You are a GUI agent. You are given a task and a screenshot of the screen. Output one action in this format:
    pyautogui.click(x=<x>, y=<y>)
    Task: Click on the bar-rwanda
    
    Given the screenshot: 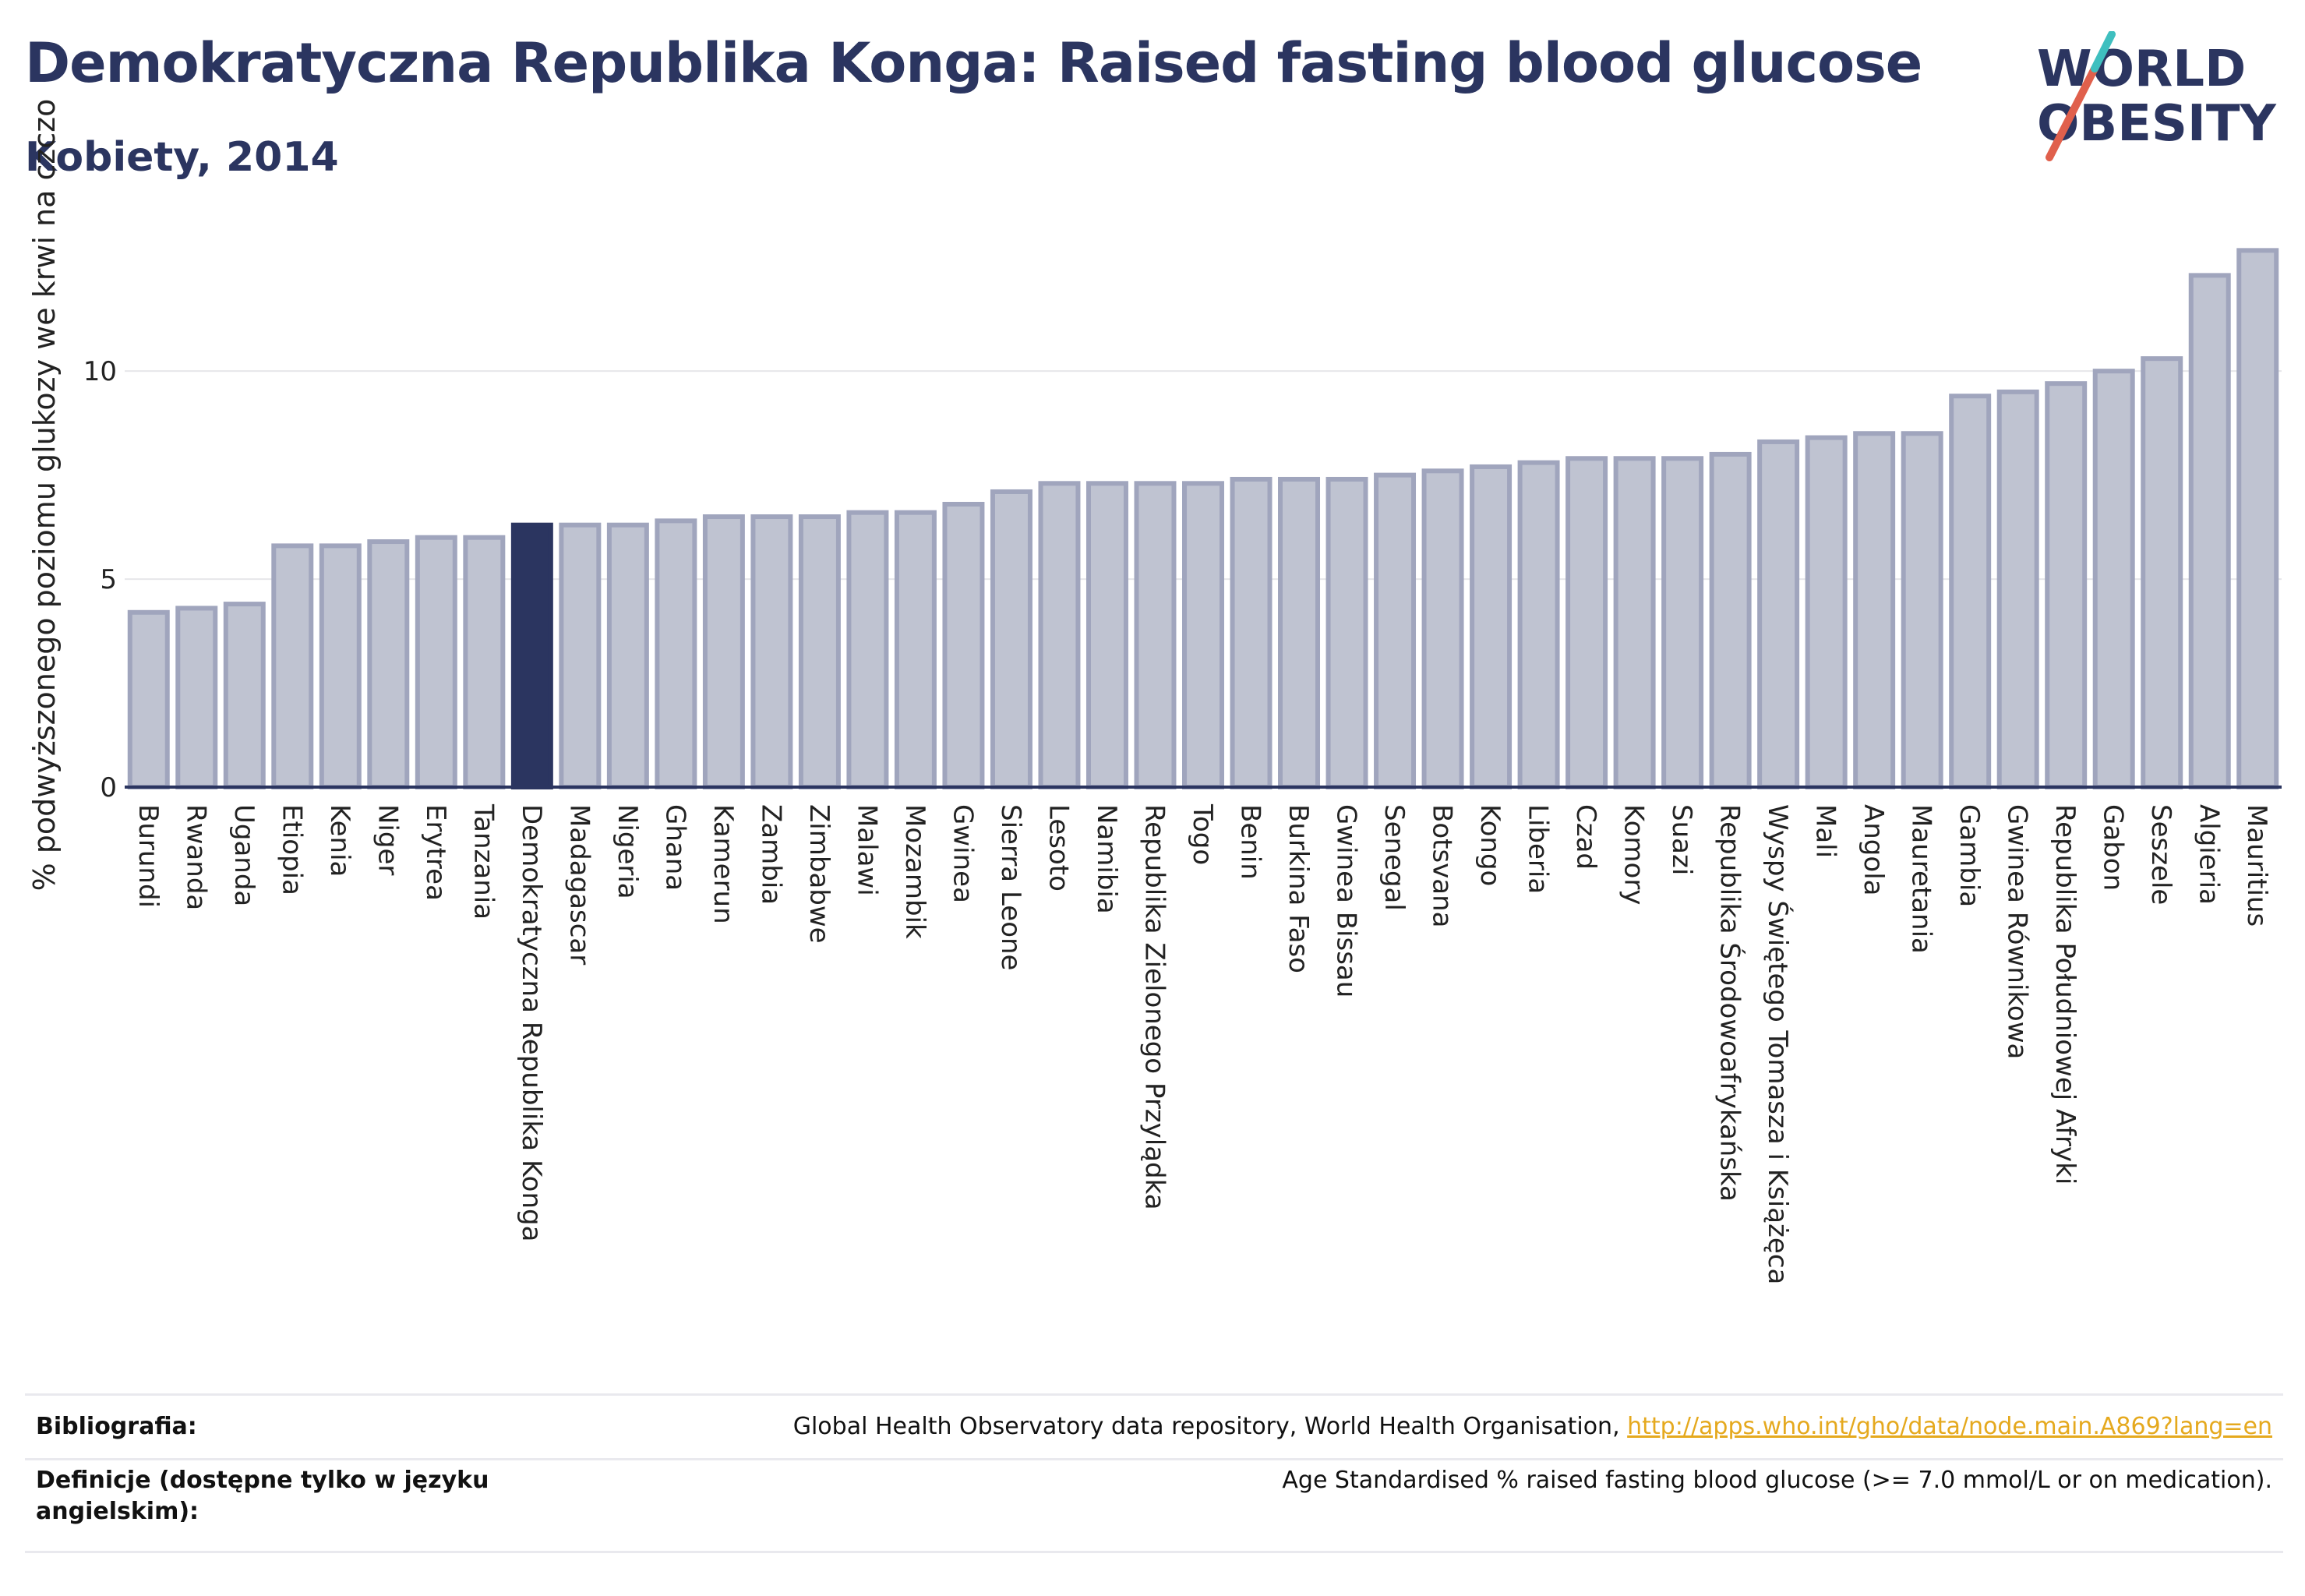 What is the action you would take?
    pyautogui.click(x=196, y=697)
    